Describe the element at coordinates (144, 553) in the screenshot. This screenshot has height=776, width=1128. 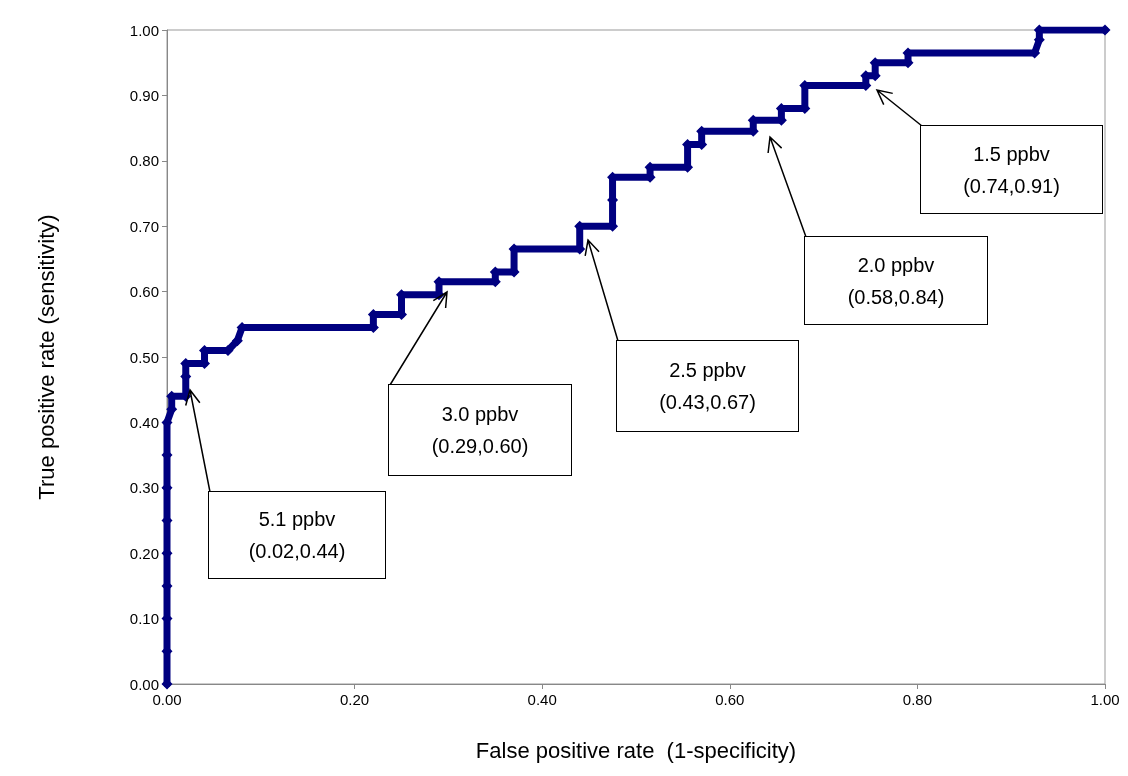
I see `y-tick-label: 0.20` at that location.